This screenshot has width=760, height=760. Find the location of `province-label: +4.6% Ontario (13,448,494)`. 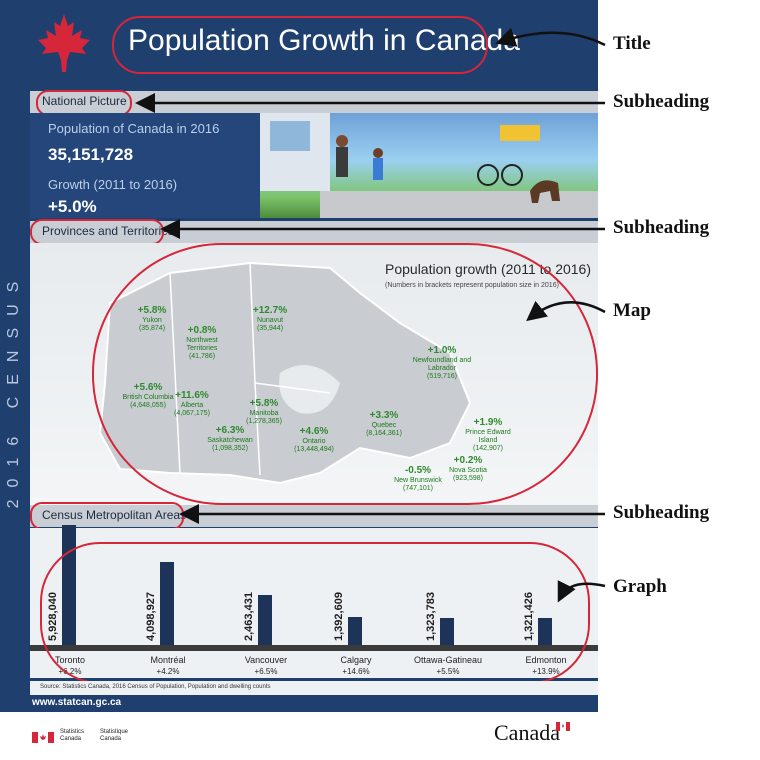

province-label: +4.6% Ontario (13,448,494) is located at coordinates (314, 440).